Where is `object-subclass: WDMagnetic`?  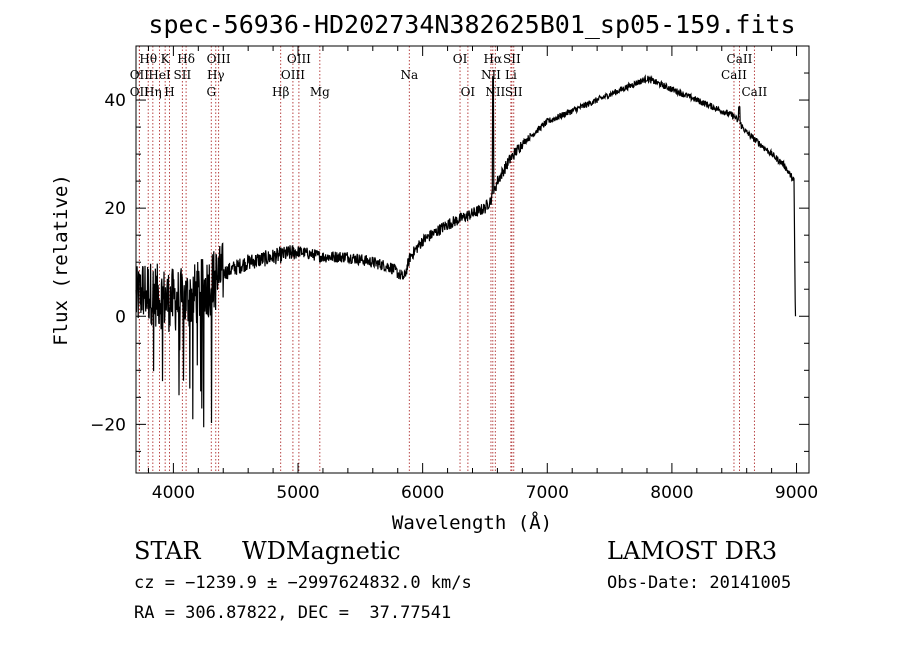 object-subclass: WDMagnetic is located at coordinates (321, 551).